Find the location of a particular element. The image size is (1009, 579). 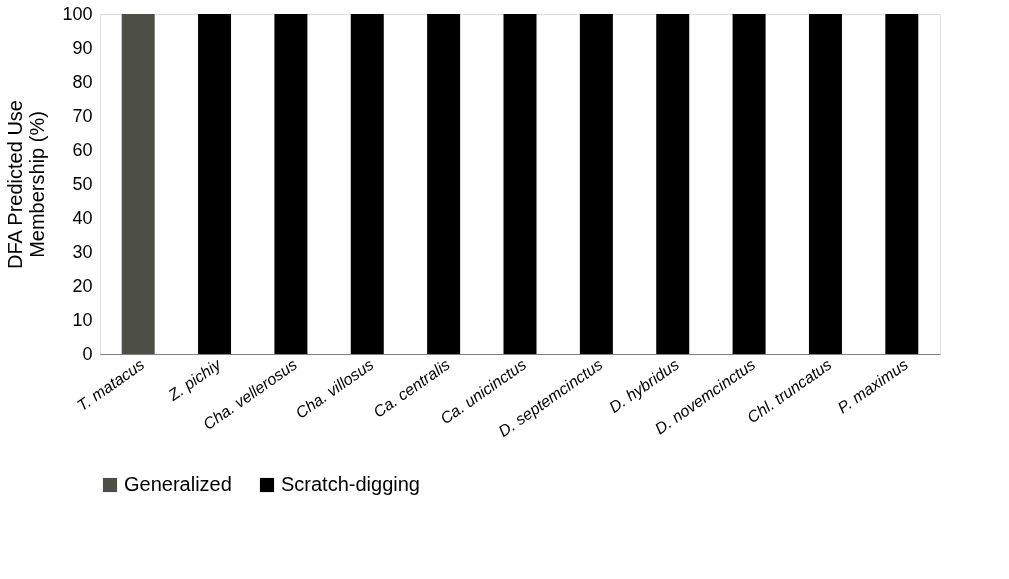

y-tick-label: 10 is located at coordinates (82, 319).